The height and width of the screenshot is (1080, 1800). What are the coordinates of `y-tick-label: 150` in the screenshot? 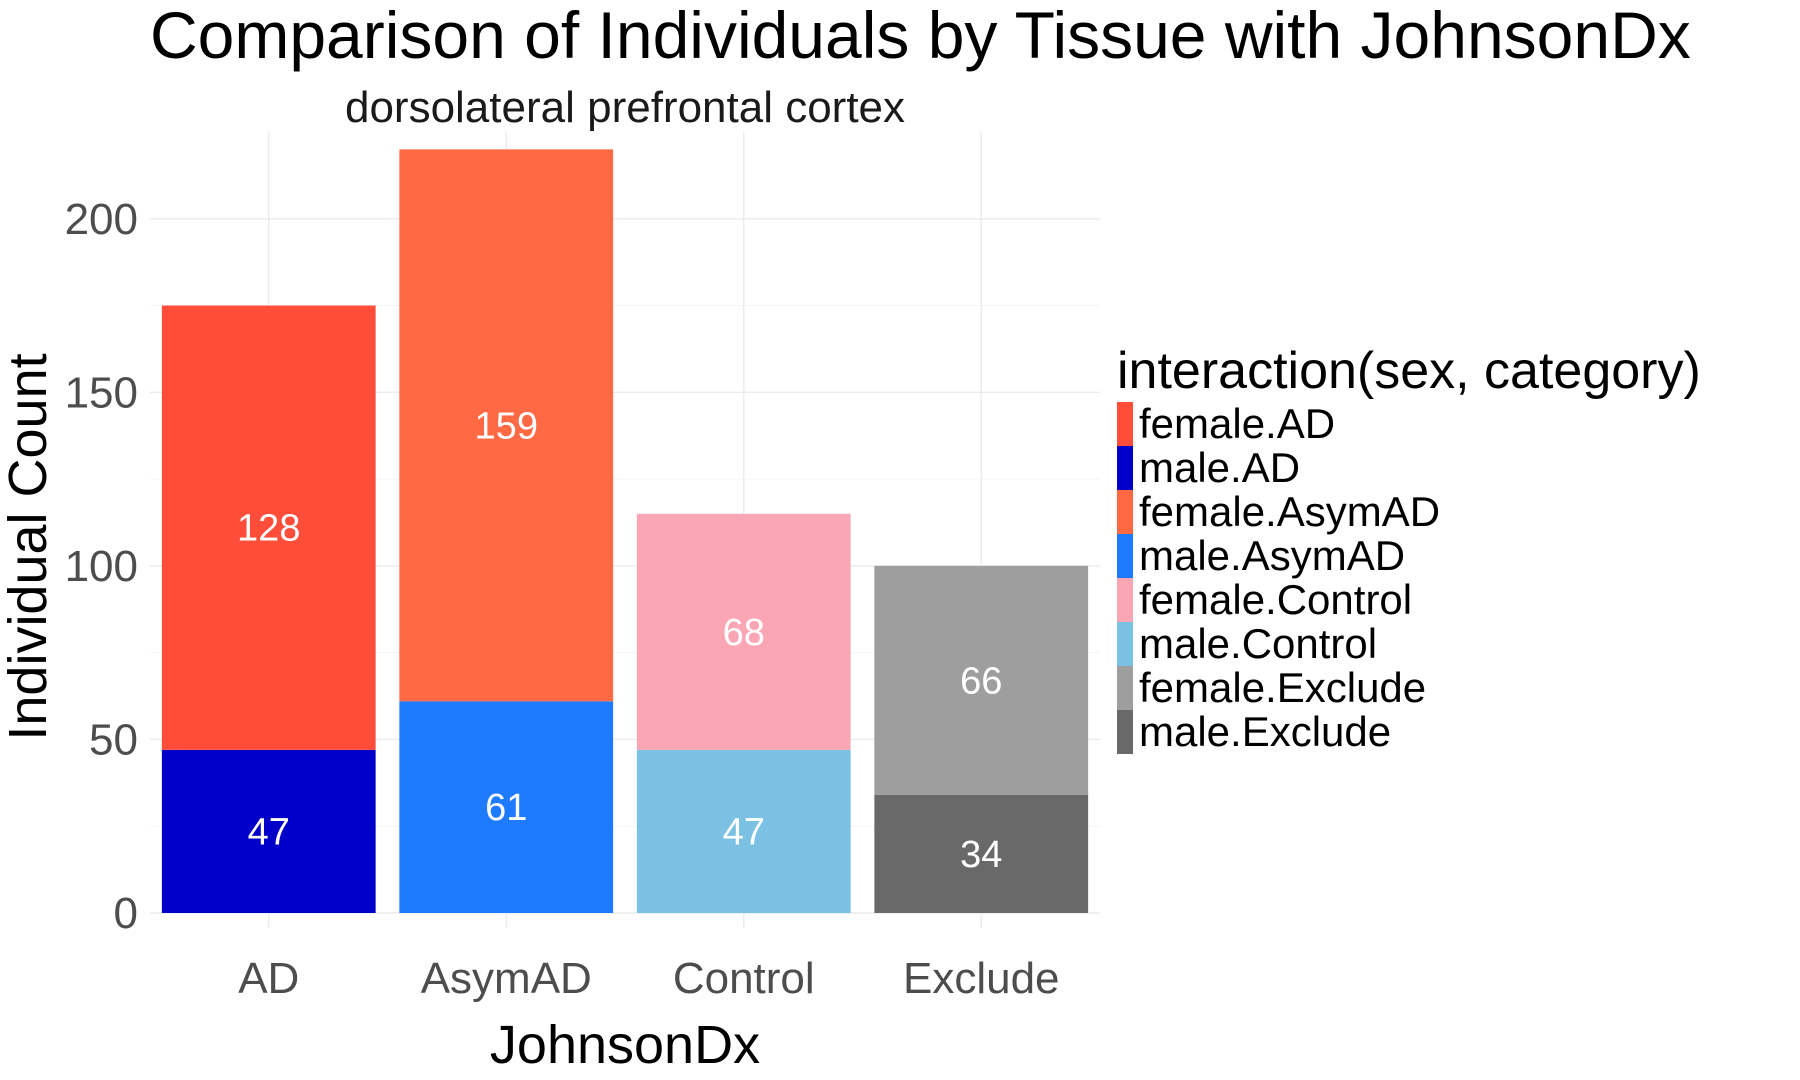 It's located at (101, 392).